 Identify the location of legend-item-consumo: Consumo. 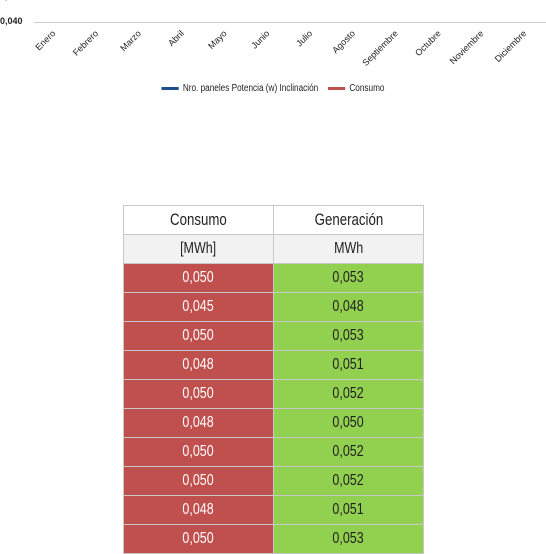
(356, 88).